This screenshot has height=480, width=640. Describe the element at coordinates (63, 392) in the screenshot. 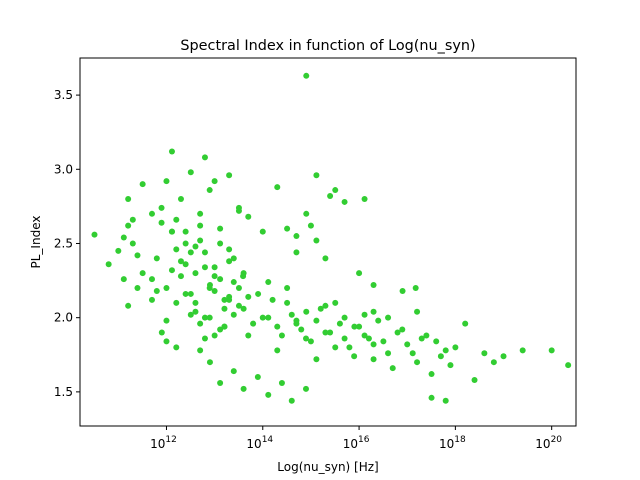

I see `y-tick-label: 1.5` at that location.